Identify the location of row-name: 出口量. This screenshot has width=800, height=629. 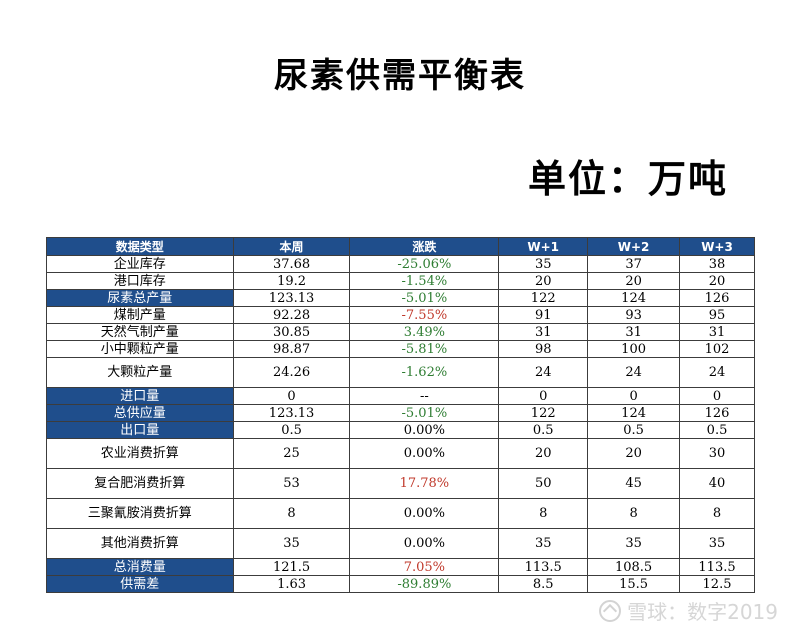
(140, 430).